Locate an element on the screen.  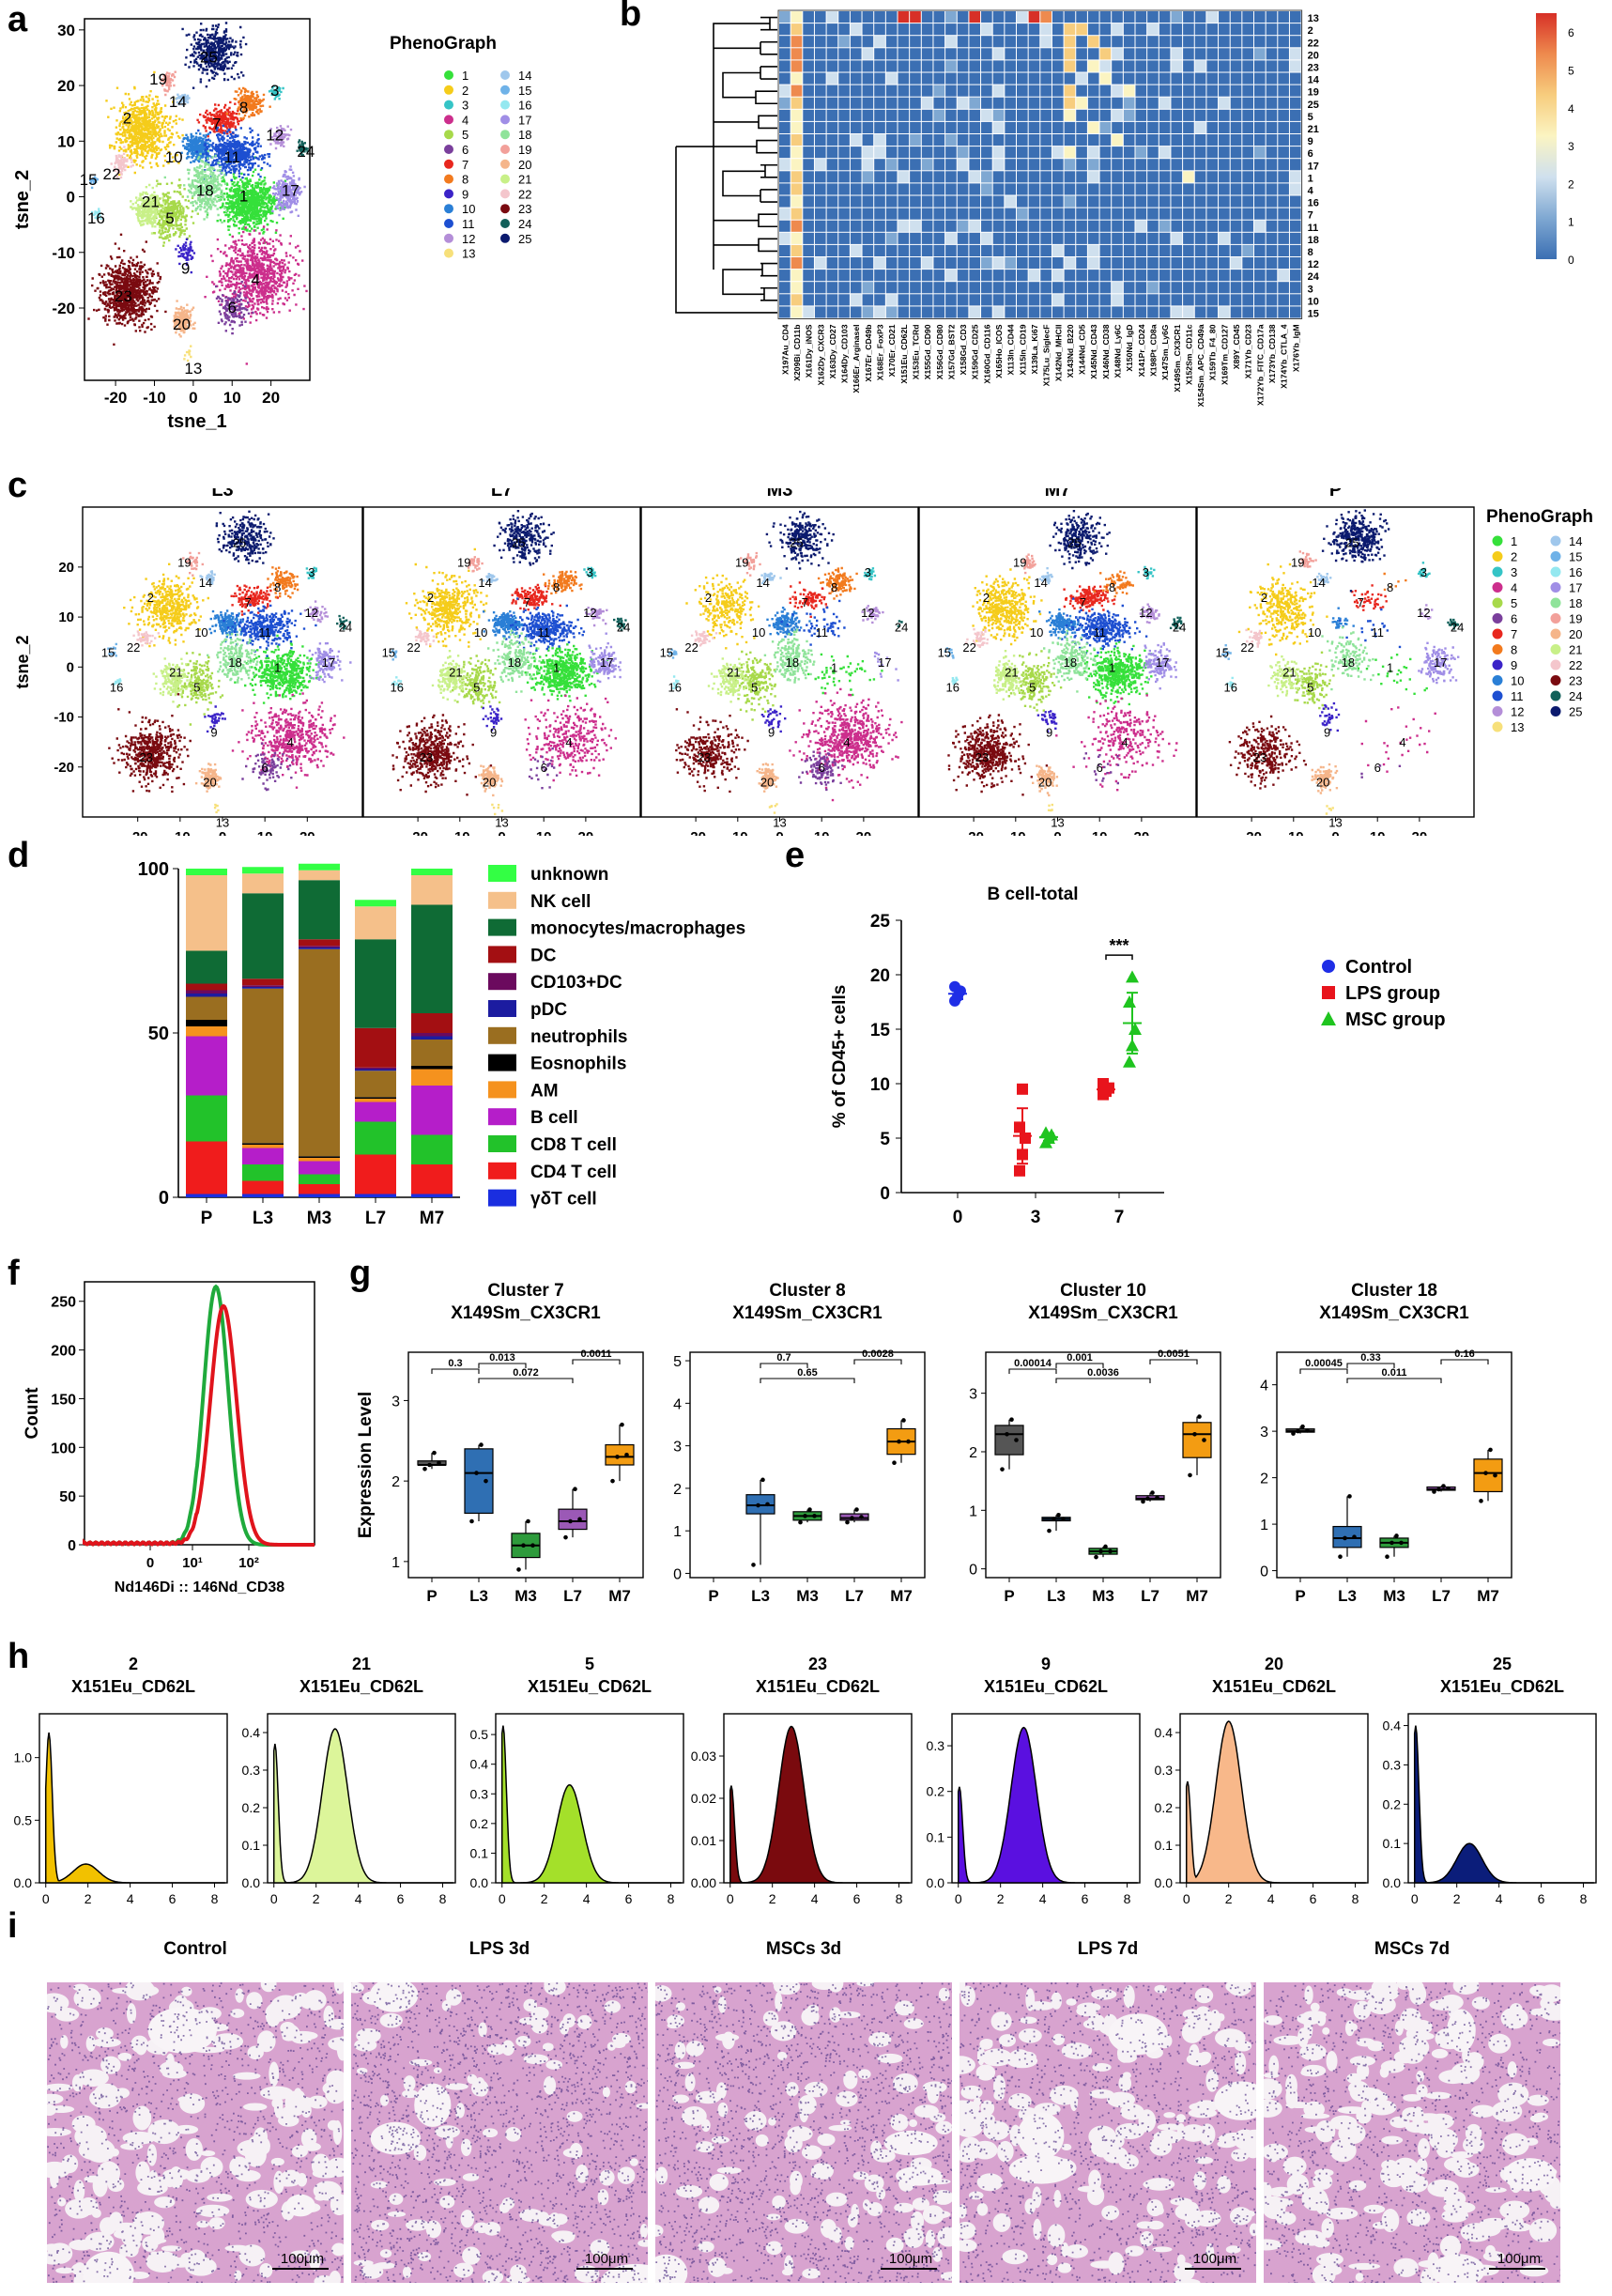
x-tick-label: 8 is located at coordinates (215, 1898).